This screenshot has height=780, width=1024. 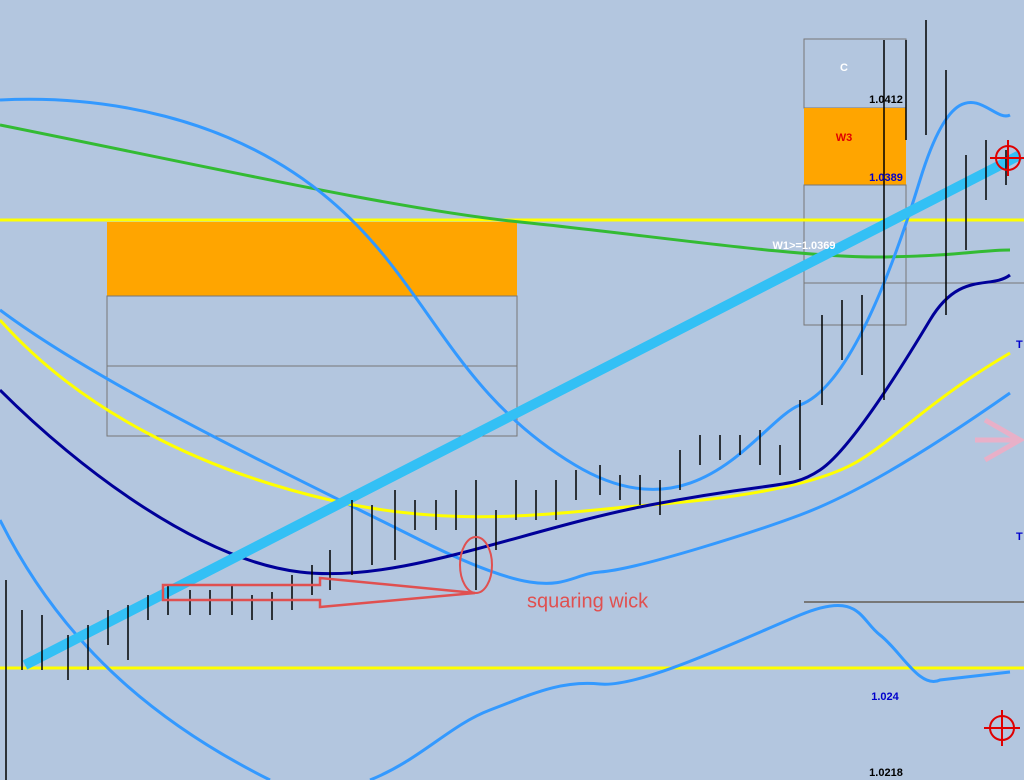 I want to click on annotation-arrow, so click(x=318, y=592).